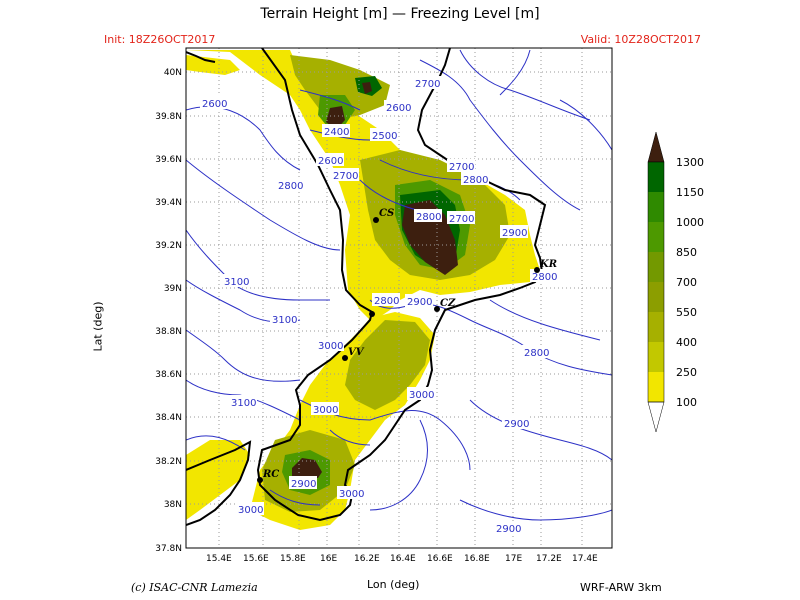 The width and height of the screenshot is (800, 600). I want to click on colorbar-top-triangle, so click(656, 147).